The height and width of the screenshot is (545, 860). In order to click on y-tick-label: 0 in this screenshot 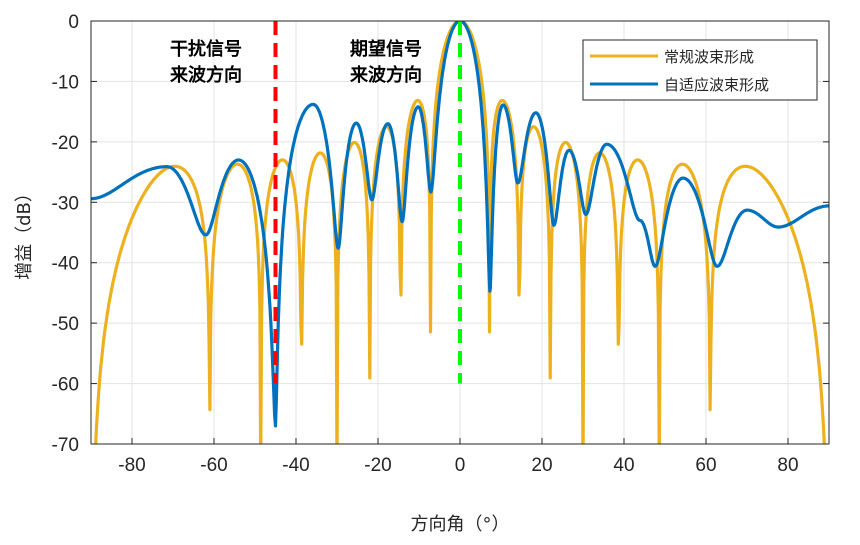, I will do `click(73, 22)`.